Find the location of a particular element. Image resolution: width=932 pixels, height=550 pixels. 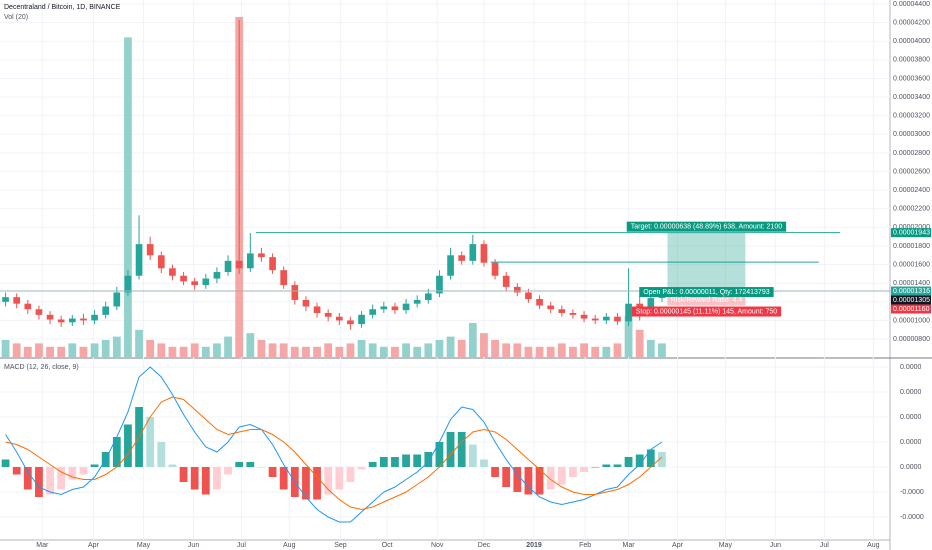

position-label: Open P&L: 0.00000011, Qty: 172413793 is located at coordinates (706, 292).